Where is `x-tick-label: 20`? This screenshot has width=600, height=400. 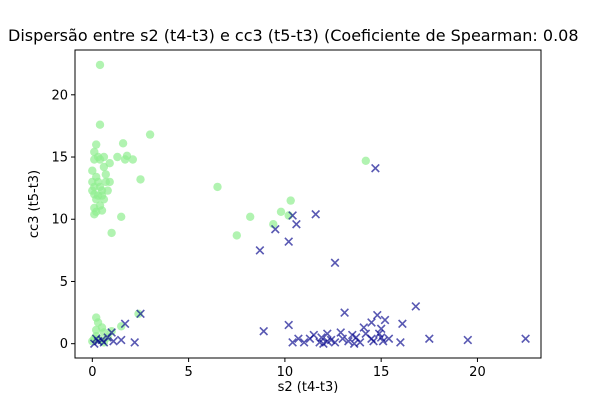 x-tick-label: 20 is located at coordinates (477, 372).